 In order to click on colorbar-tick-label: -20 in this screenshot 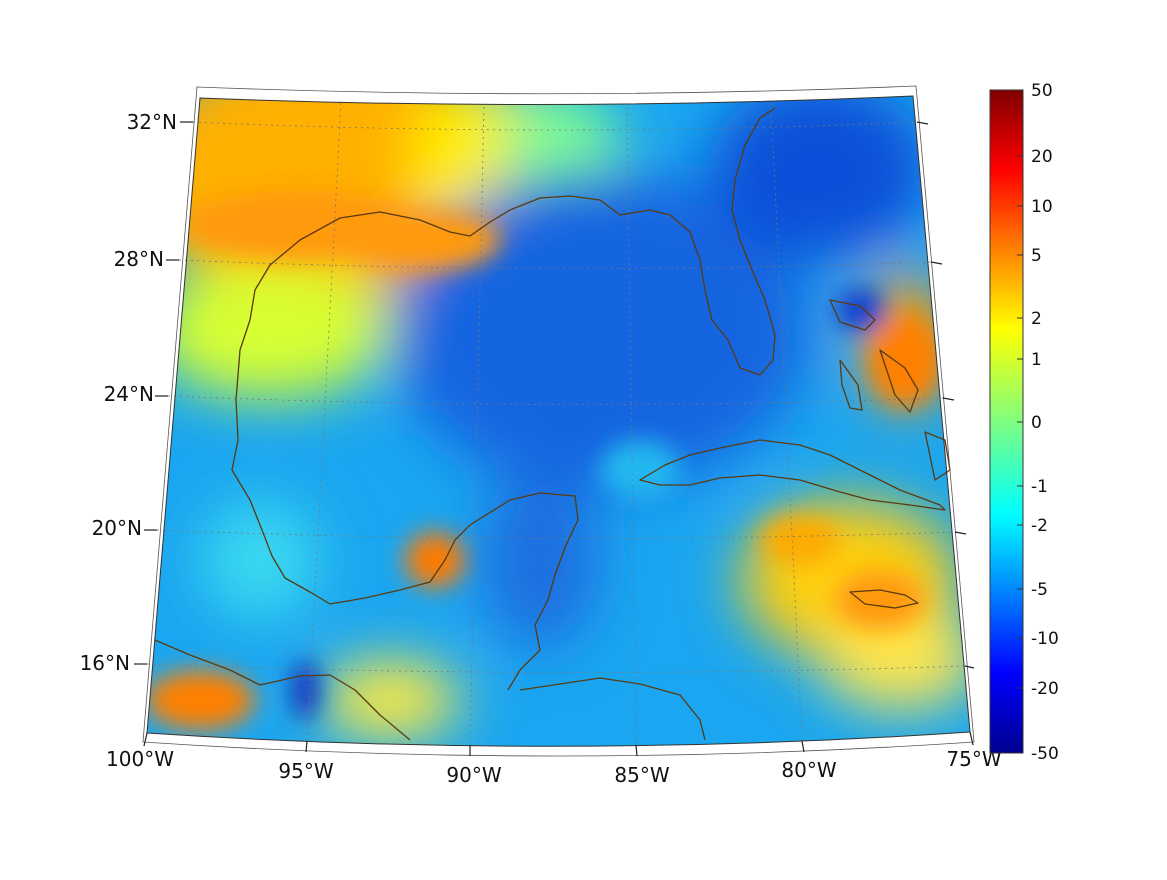, I will do `click(1045, 689)`.